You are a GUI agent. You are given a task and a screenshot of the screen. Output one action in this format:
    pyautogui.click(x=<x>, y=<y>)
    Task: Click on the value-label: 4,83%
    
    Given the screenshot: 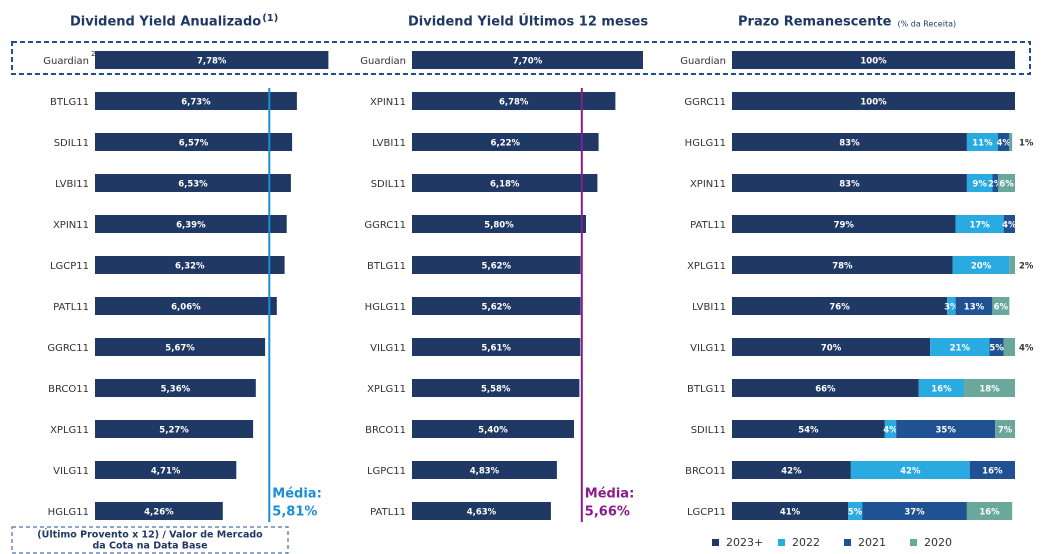 What is the action you would take?
    pyautogui.click(x=485, y=472)
    